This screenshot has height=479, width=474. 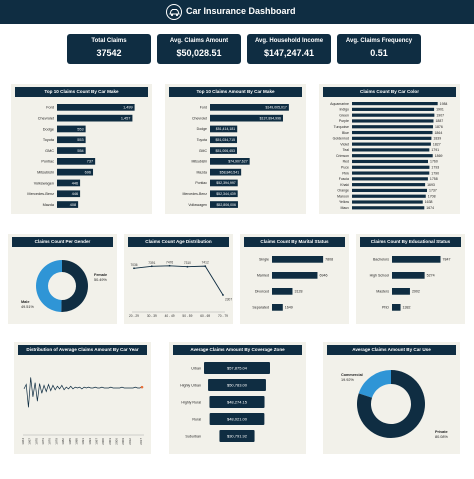 What do you see at coordinates (230, 172) in the screenshot?
I see `data-label: $58,840,541` at bounding box center [230, 172].